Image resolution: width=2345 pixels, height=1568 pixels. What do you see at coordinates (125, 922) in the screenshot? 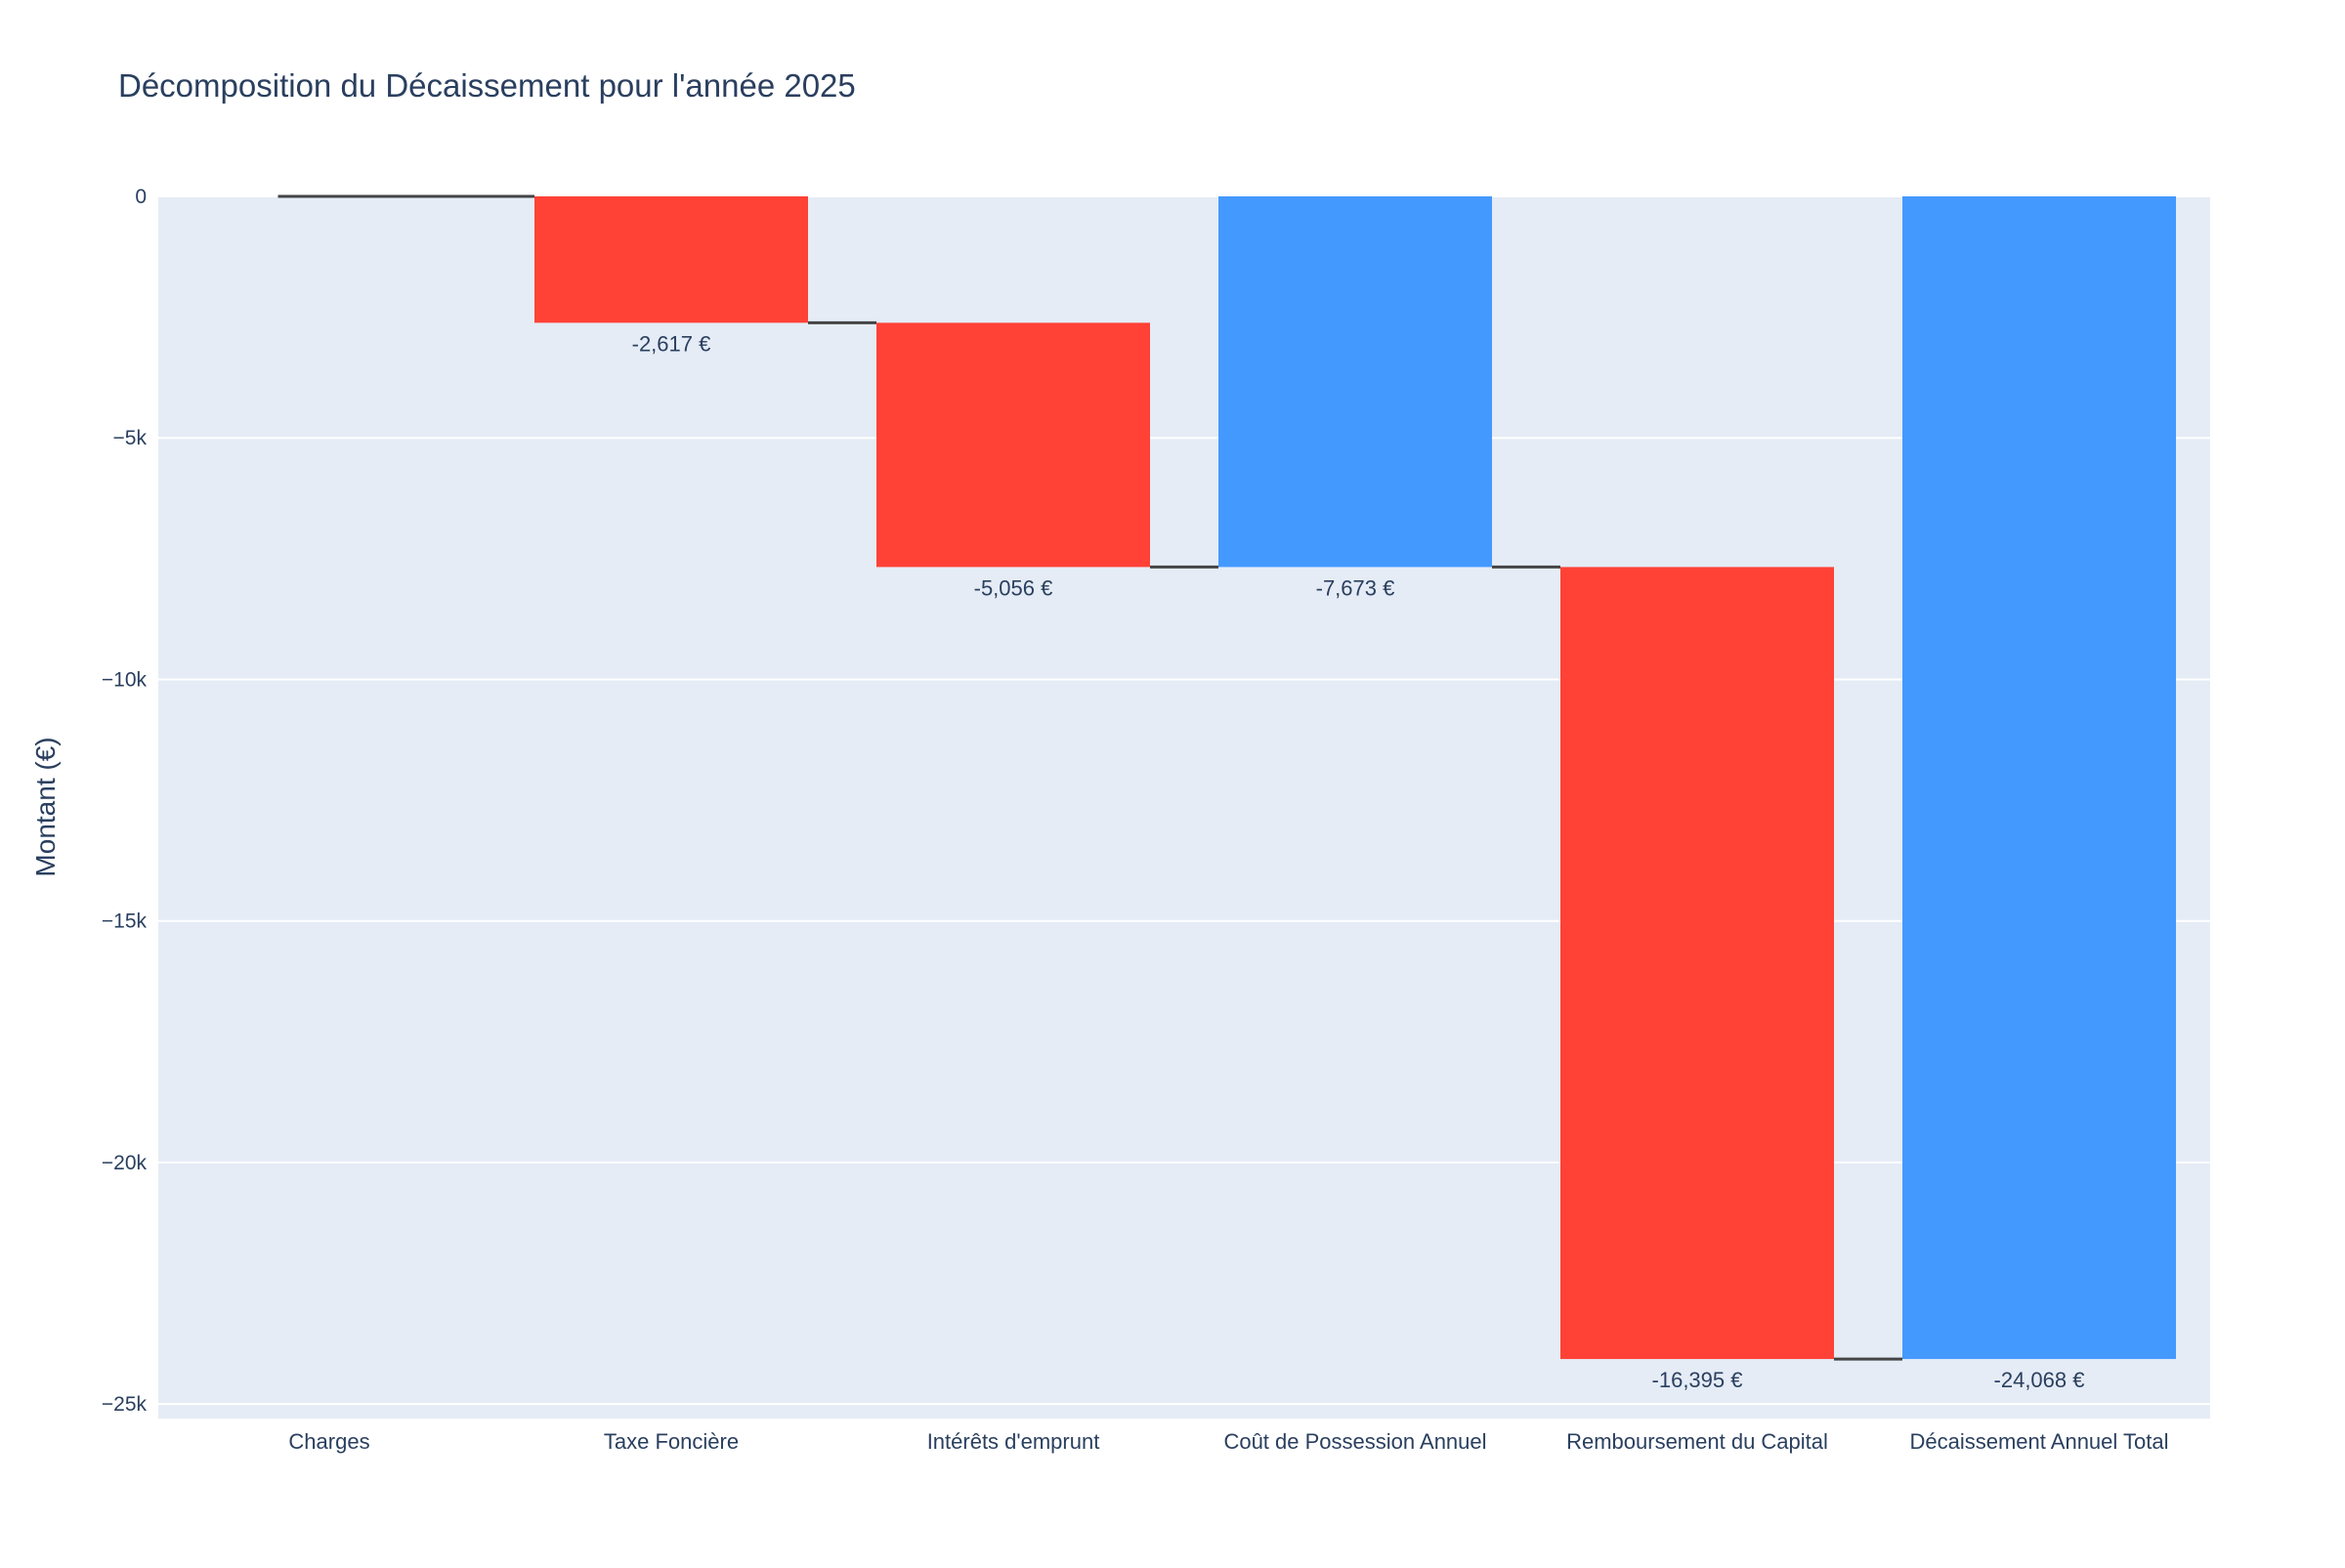
I see `y-tick-label: −15k` at bounding box center [125, 922].